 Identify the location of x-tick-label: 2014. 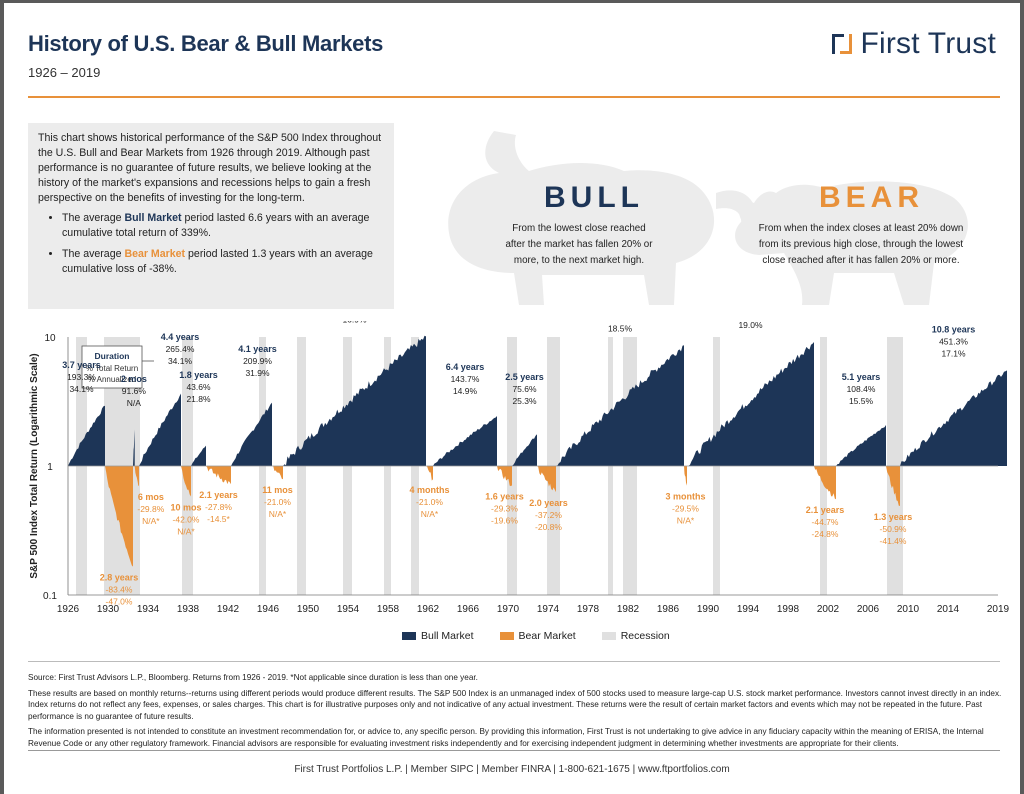
(948, 609).